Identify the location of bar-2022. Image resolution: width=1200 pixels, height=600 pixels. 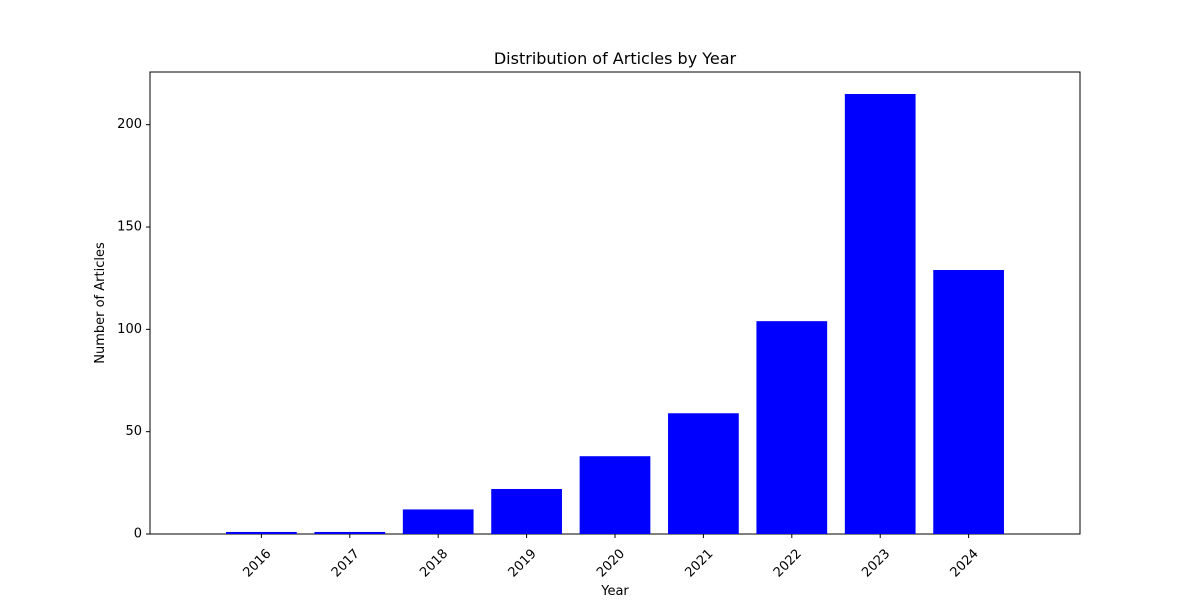
(792, 427).